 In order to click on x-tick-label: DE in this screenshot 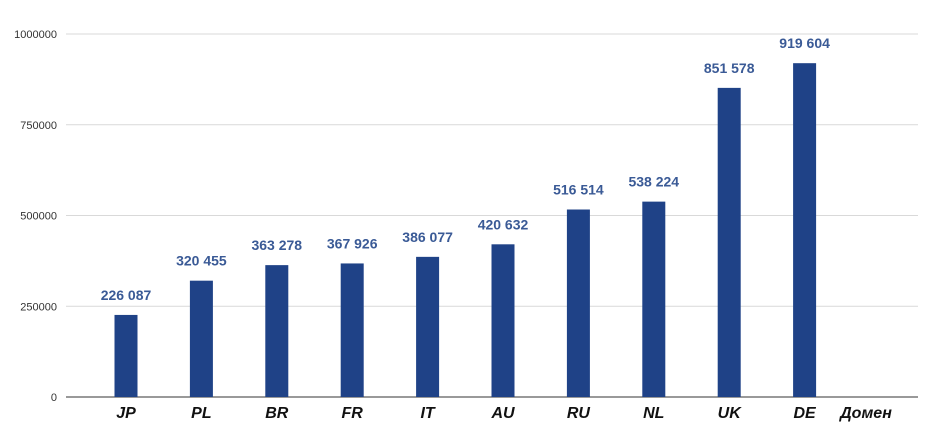, I will do `click(805, 413)`.